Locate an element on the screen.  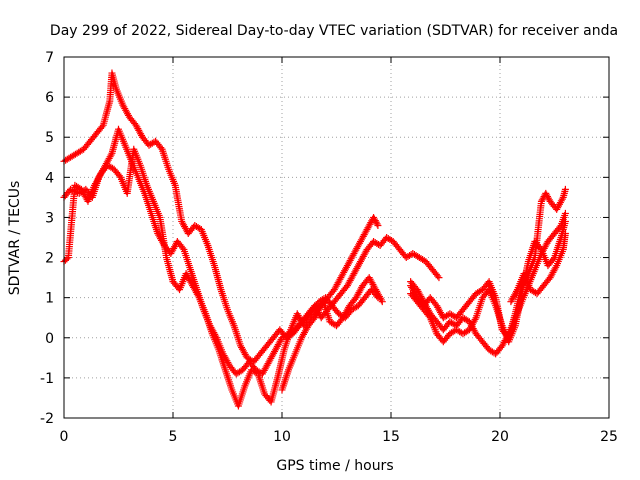
x-tick-label: 10 is located at coordinates (282, 437).